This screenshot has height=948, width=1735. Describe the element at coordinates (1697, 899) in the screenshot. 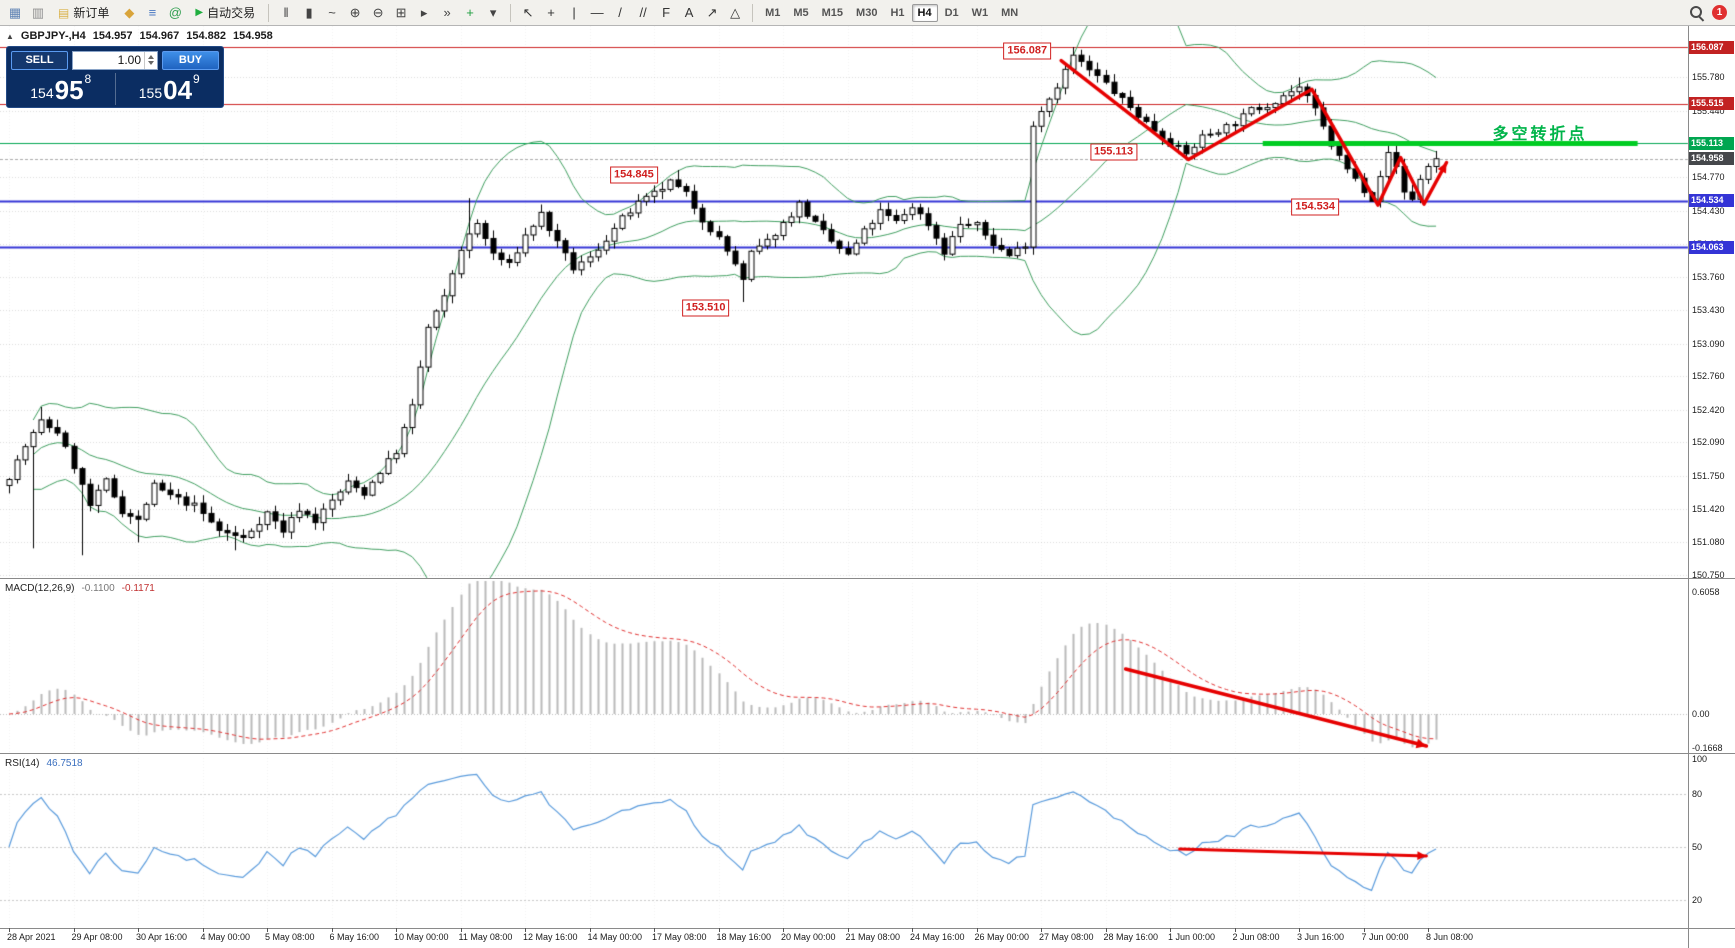

I see `rsi-axis-label: 20` at that location.